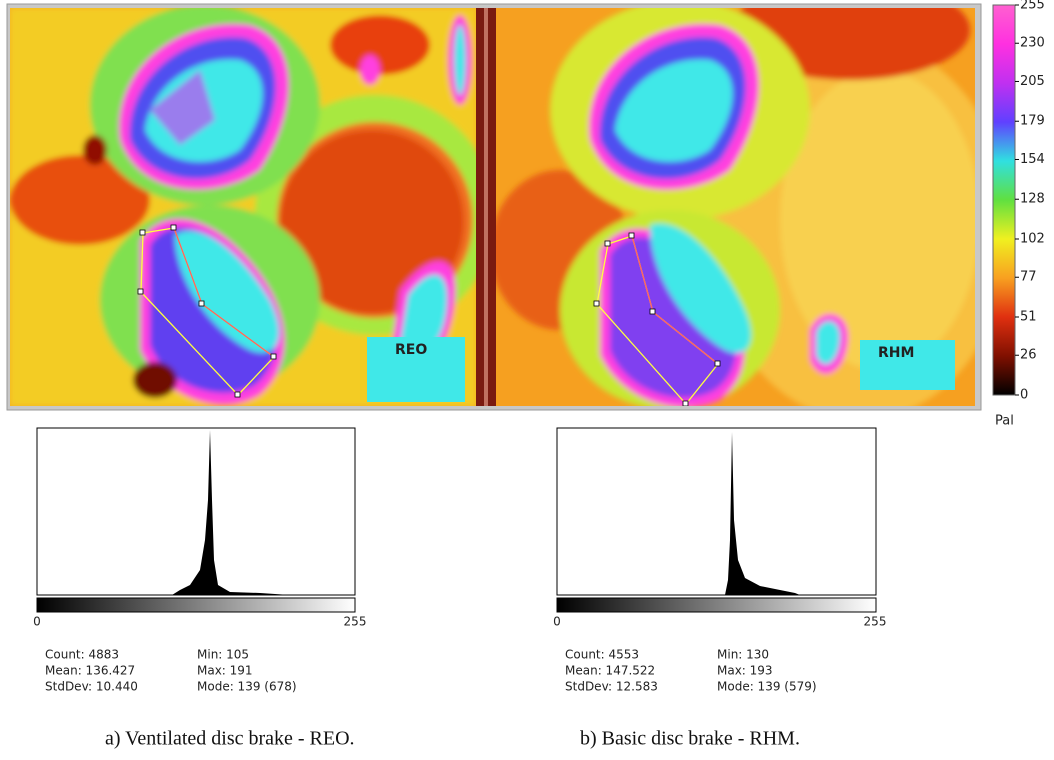  I want to click on palette-title: Pal, so click(1004, 421).